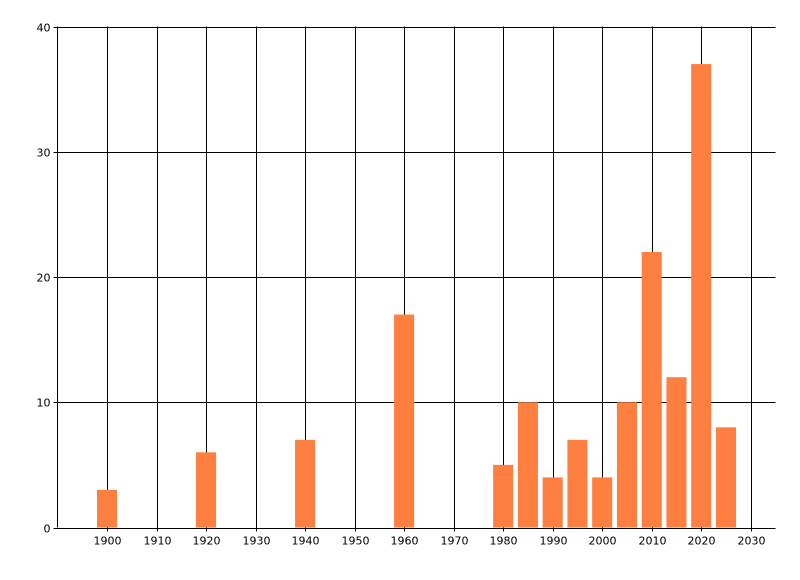 The image size is (800, 580). Describe the element at coordinates (651, 389) in the screenshot. I see `bar-2010` at that location.